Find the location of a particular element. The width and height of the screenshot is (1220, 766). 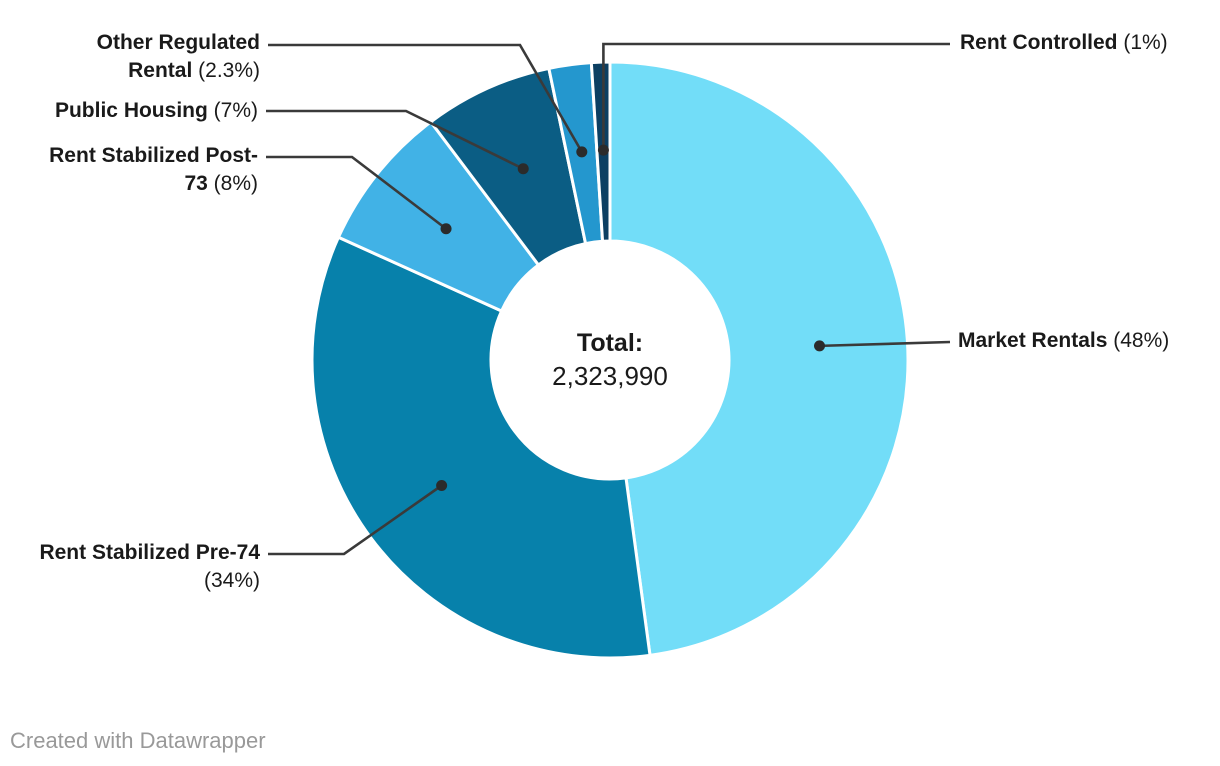

label-category-text: Rental is located at coordinates (160, 70).